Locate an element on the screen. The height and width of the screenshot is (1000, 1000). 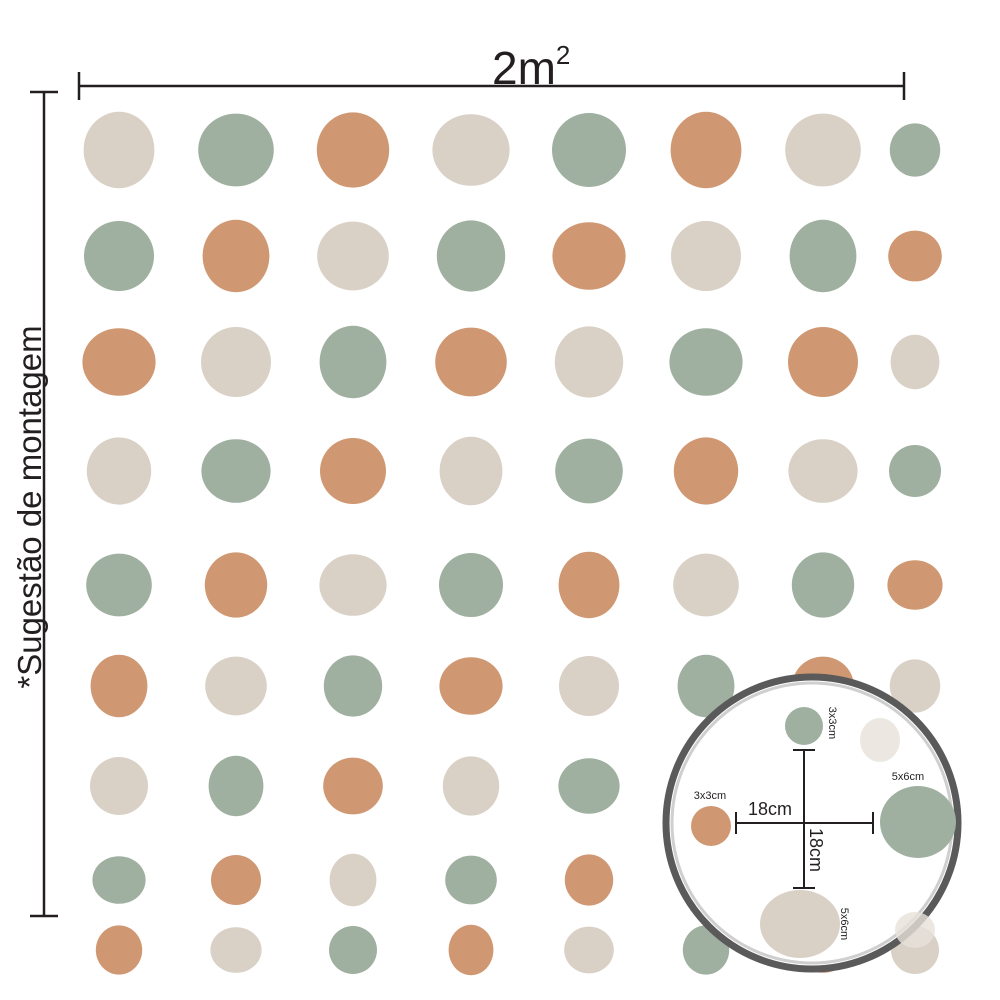
horizontal-spacing: 18cm is located at coordinates (770, 809).